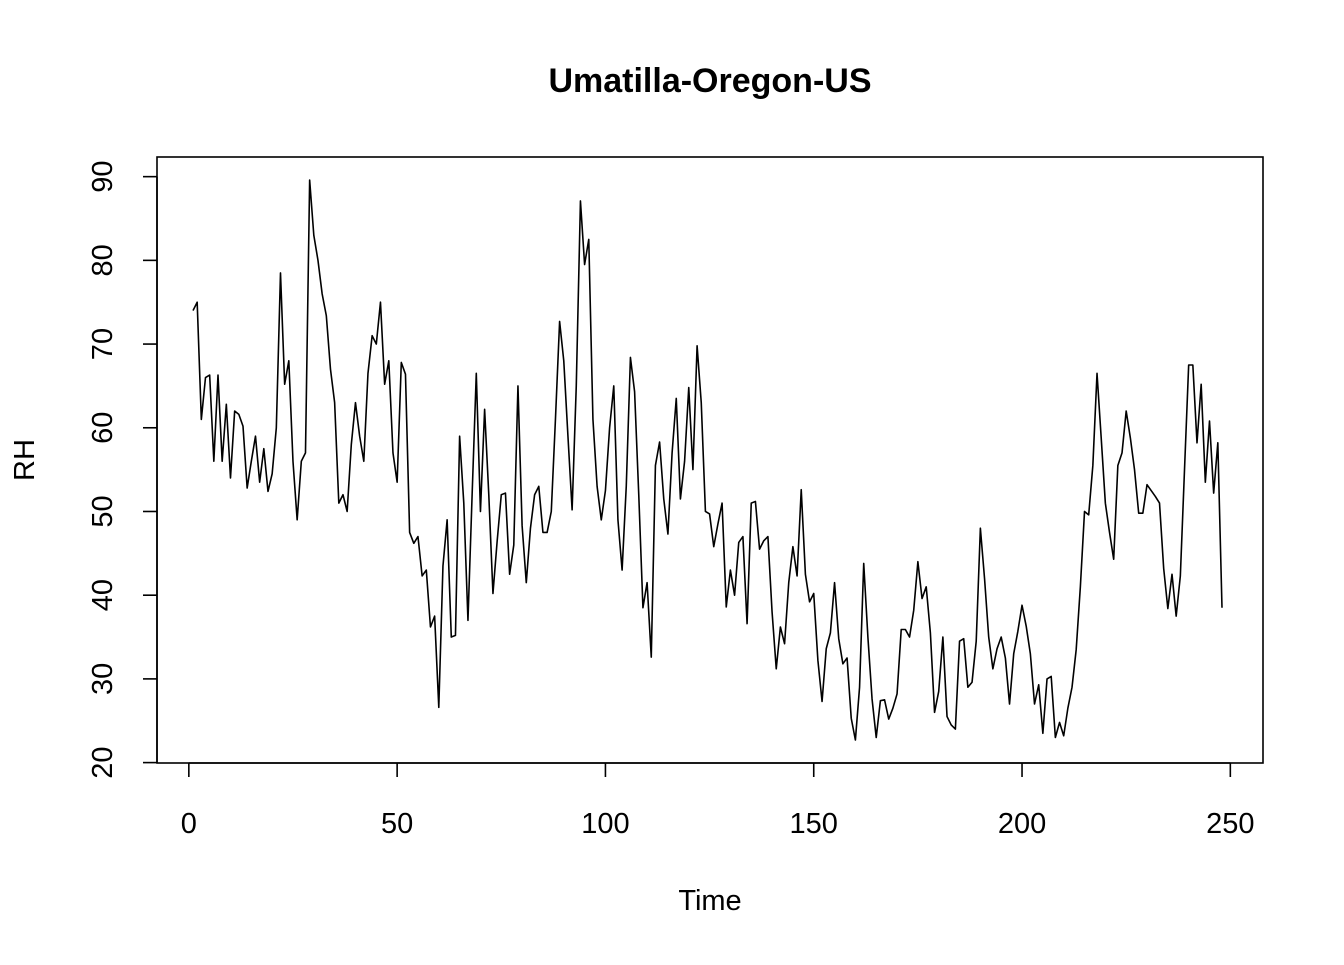  What do you see at coordinates (709, 901) in the screenshot?
I see `x-axis-label: Time` at bounding box center [709, 901].